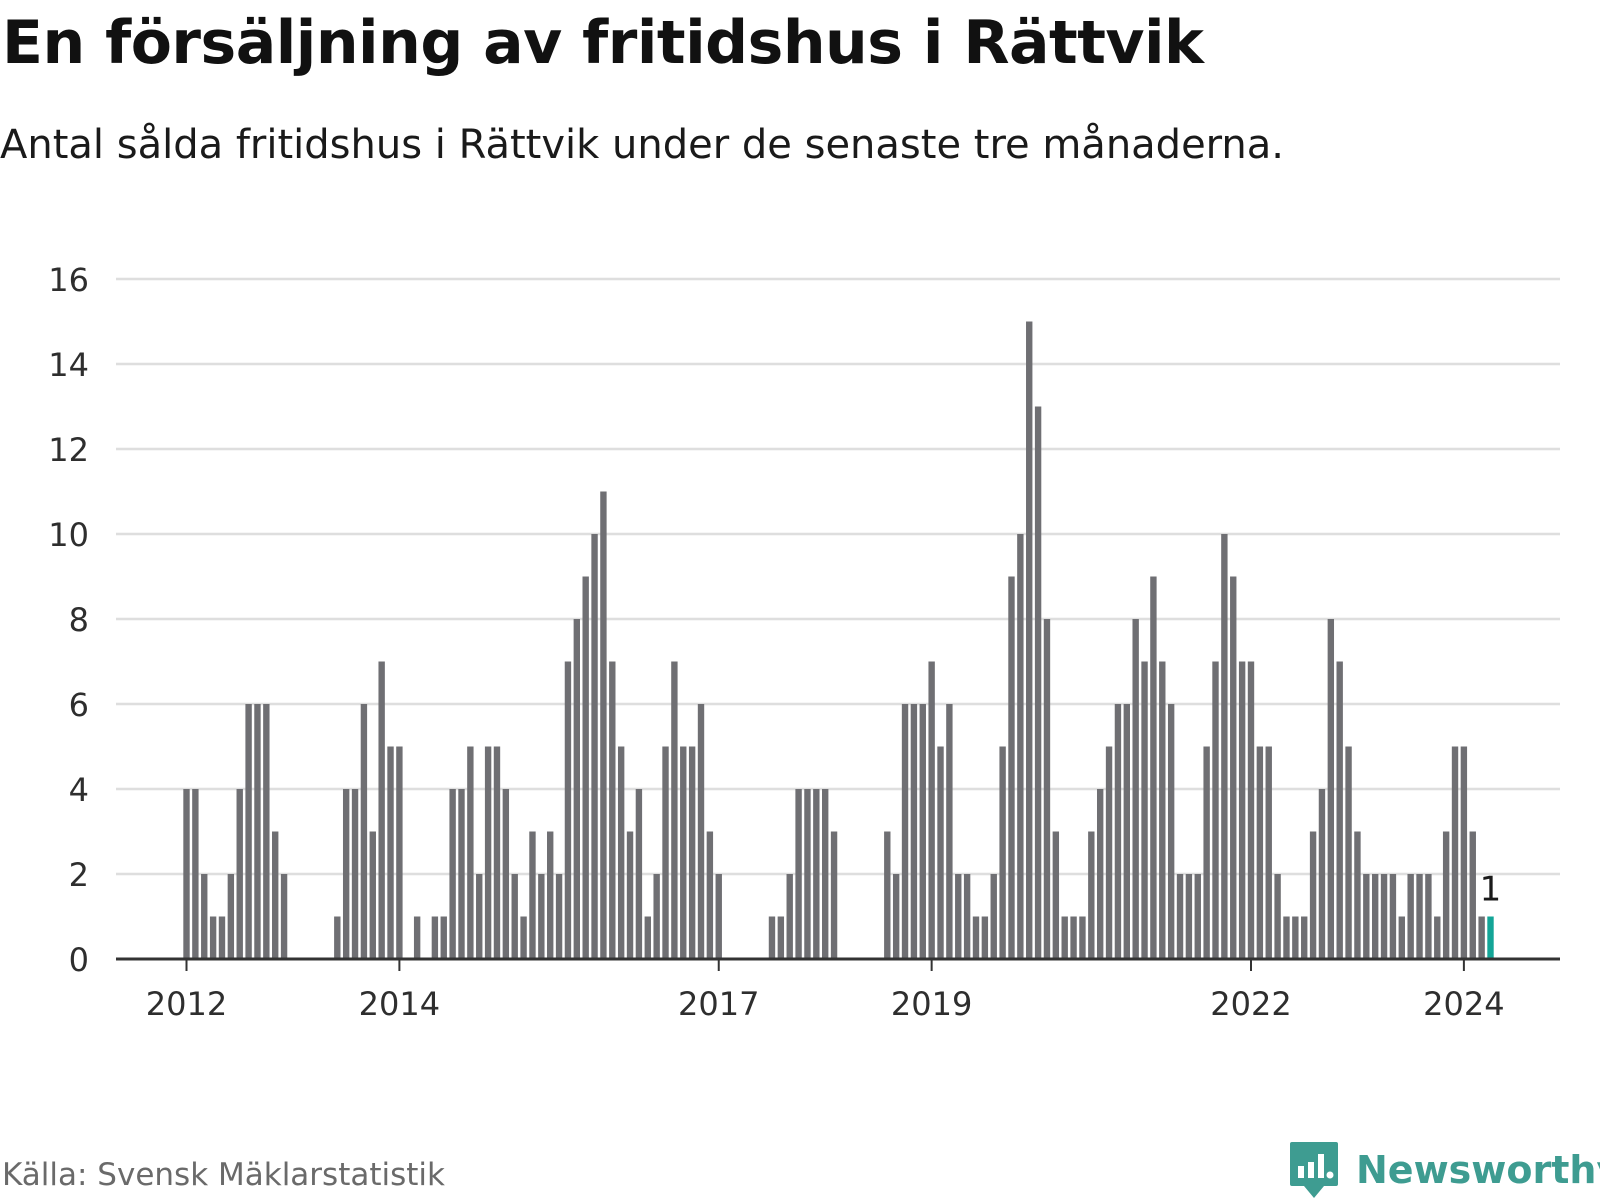 This screenshot has height=1200, width=1600. Describe the element at coordinates (186, 1004) in the screenshot. I see `x-tick-label: 2012` at that location.